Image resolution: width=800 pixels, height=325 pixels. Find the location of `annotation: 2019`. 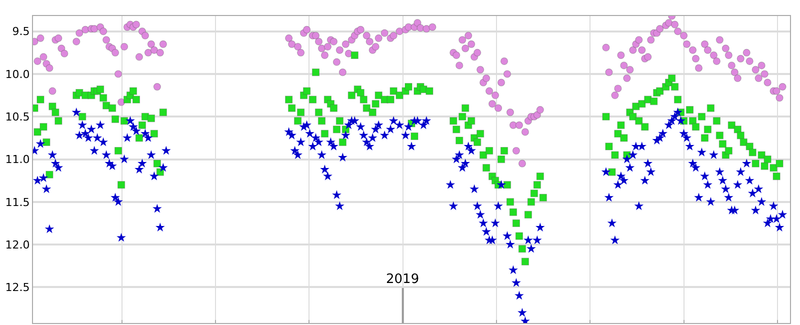

annotation: 2019 is located at coordinates (403, 279).